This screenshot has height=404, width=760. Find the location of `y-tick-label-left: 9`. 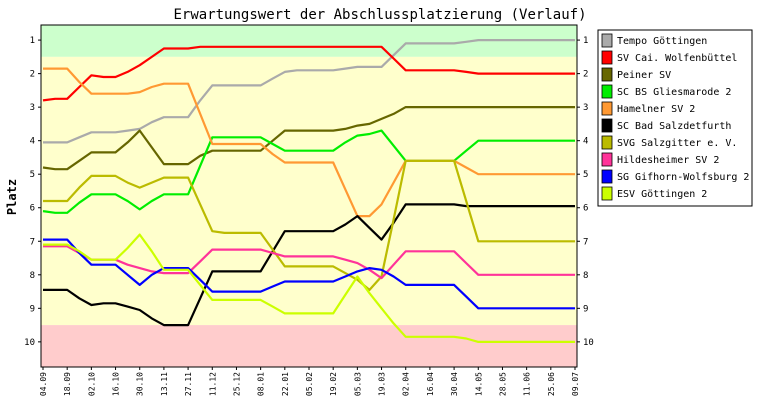

y-tick-label-left: 9 is located at coordinates (32, 309).